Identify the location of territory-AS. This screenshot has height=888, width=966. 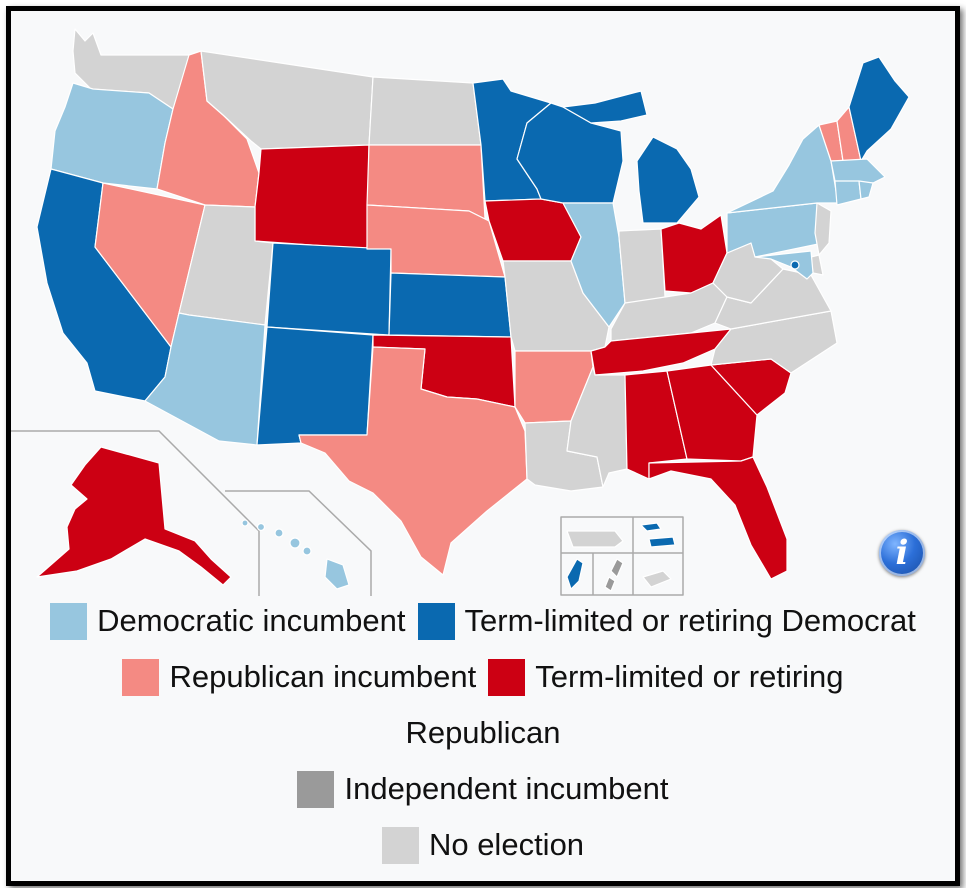
(657, 579).